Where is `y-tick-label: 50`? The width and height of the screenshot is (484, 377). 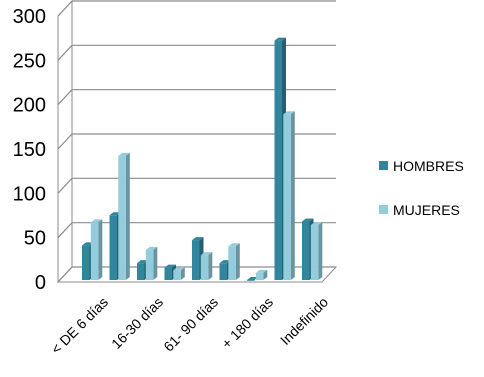
y-tick-label: 50 is located at coordinates (35, 239).